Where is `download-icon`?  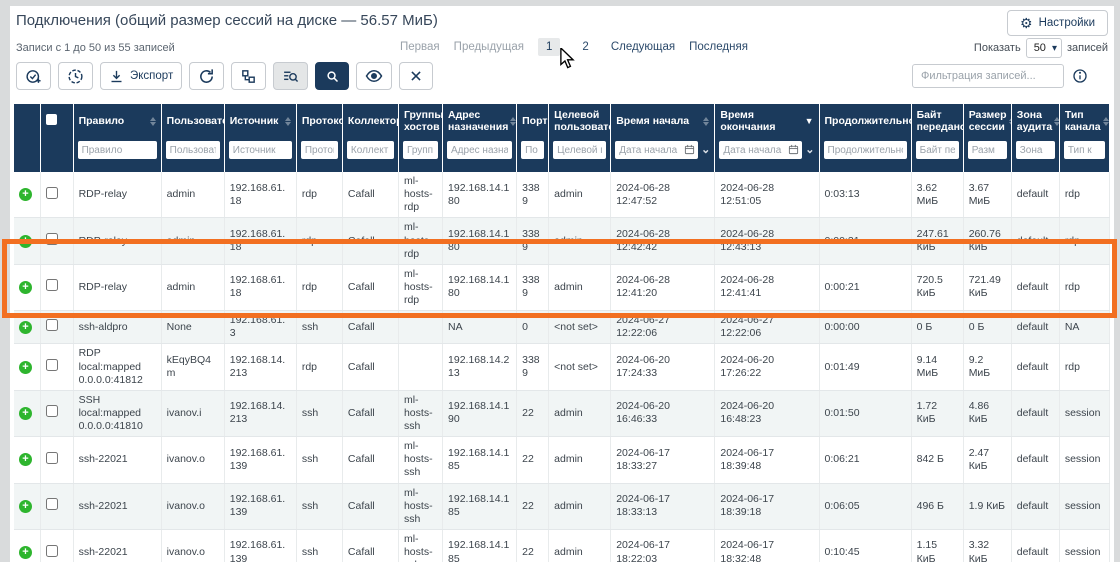
download-icon is located at coordinates (116, 76).